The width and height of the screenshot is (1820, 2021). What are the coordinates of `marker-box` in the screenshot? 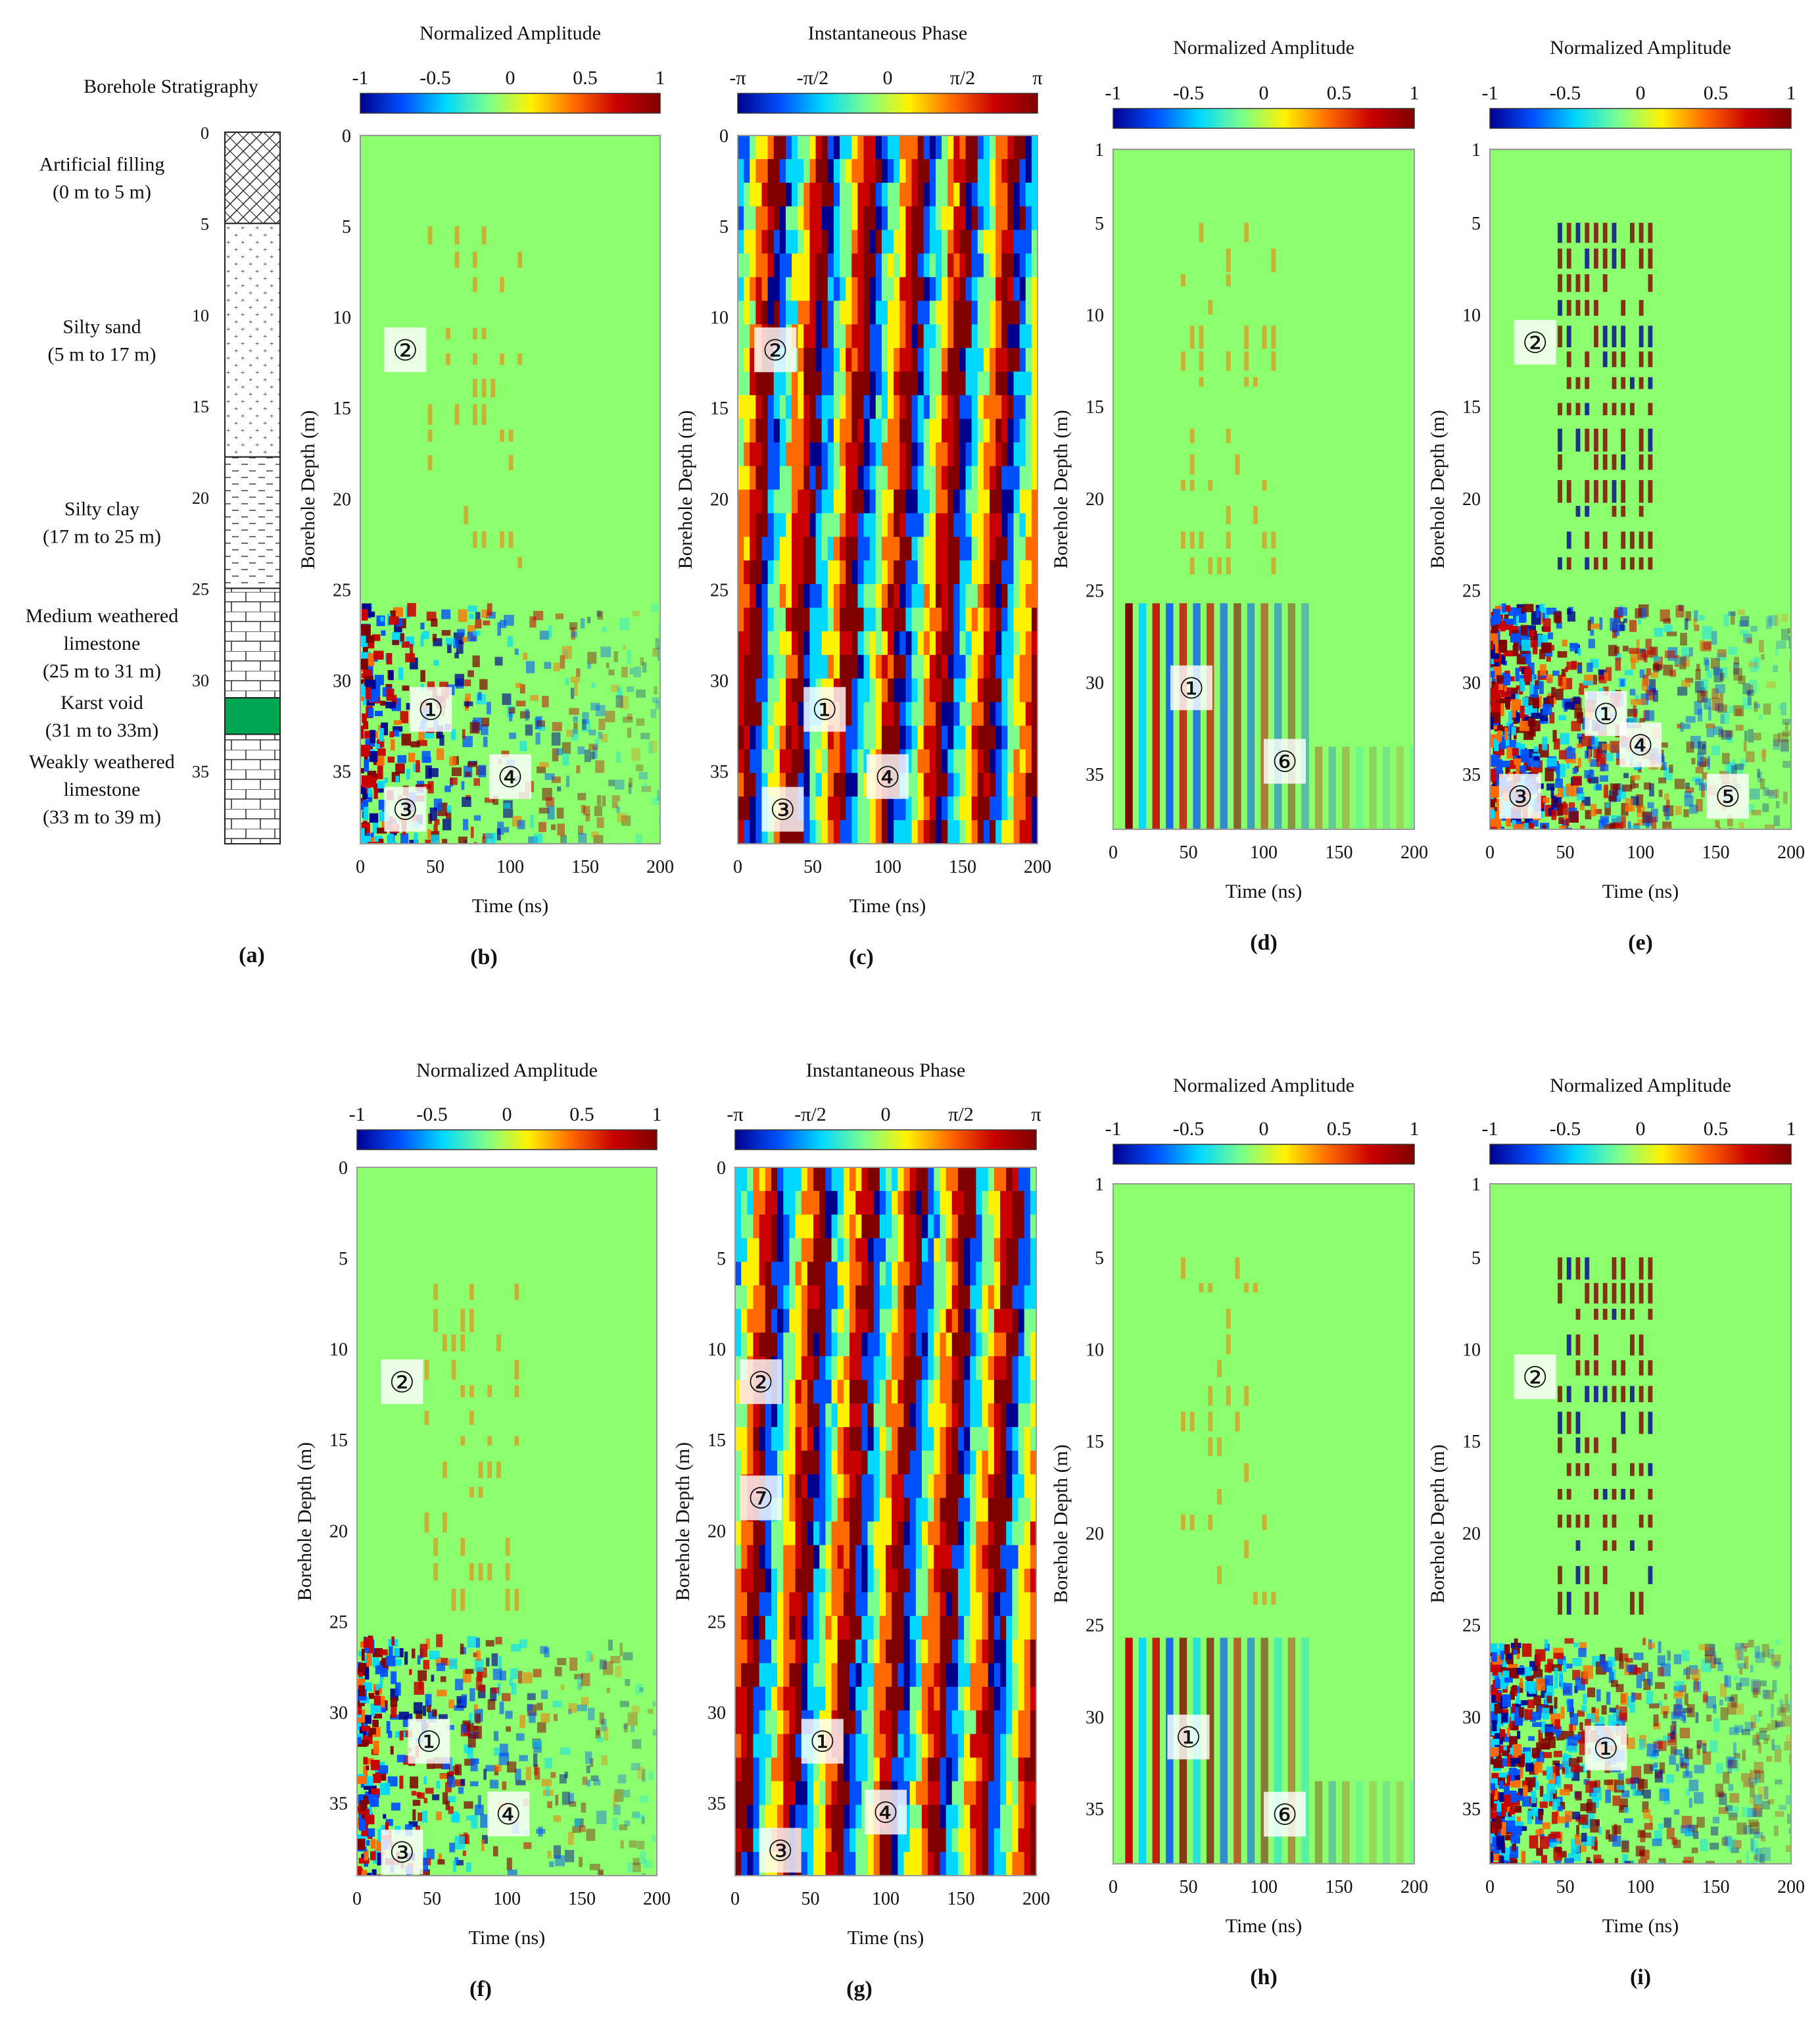 It's located at (1640, 744).